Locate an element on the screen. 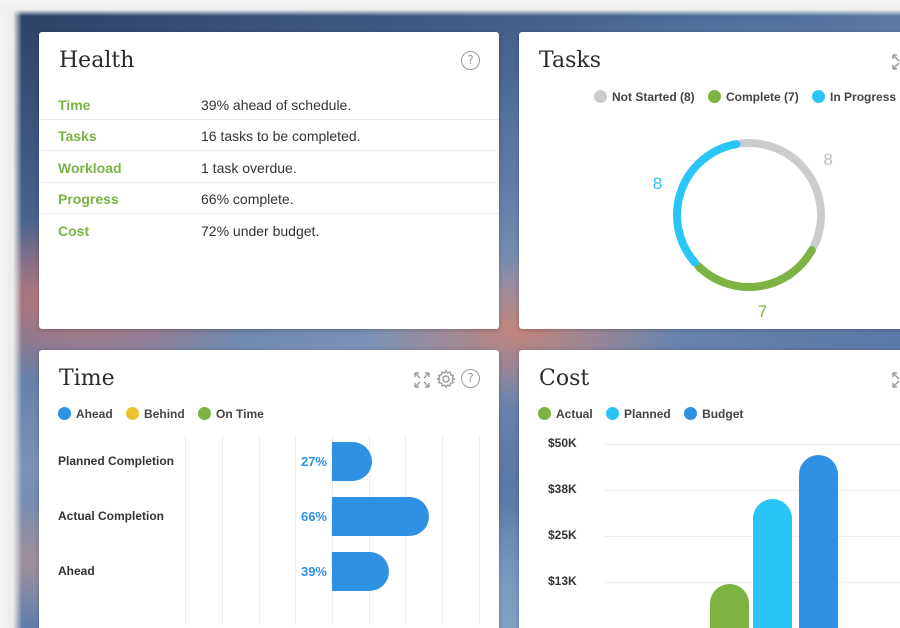  legend-item-actual: Actual is located at coordinates (565, 414).